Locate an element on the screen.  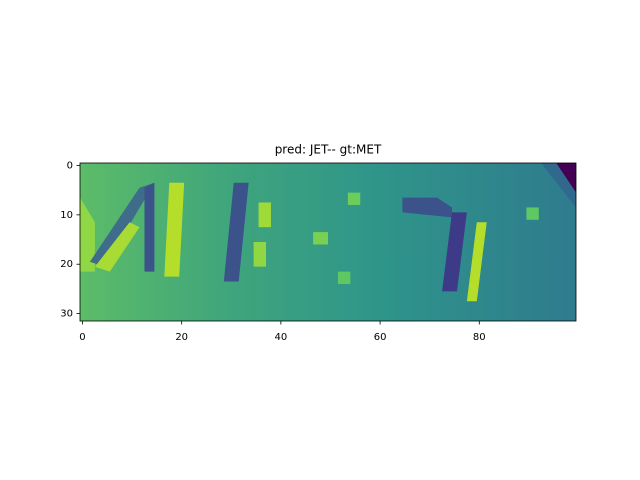
y-tick-label: 0 is located at coordinates (70, 165).